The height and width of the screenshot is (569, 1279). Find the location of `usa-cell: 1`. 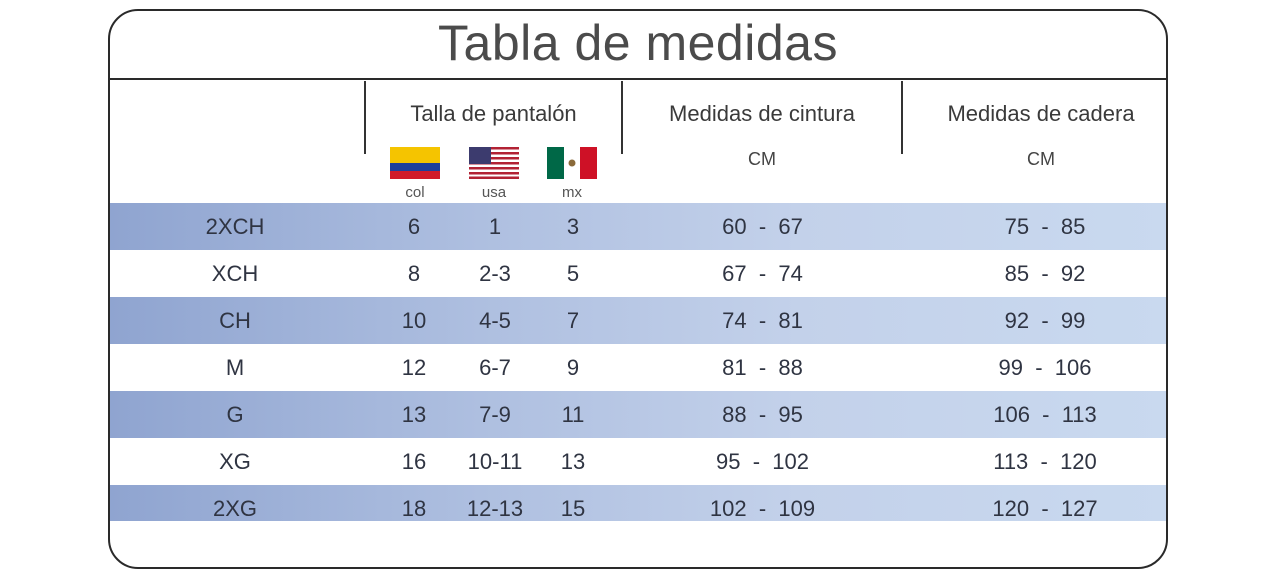

usa-cell: 1 is located at coordinates (495, 226).